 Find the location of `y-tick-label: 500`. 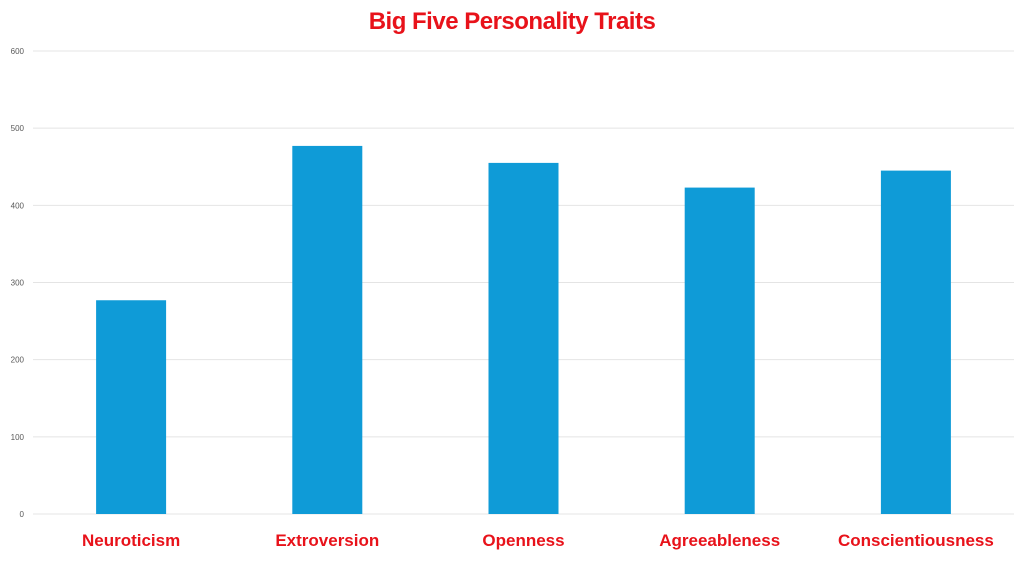

y-tick-label: 500 is located at coordinates (18, 128).